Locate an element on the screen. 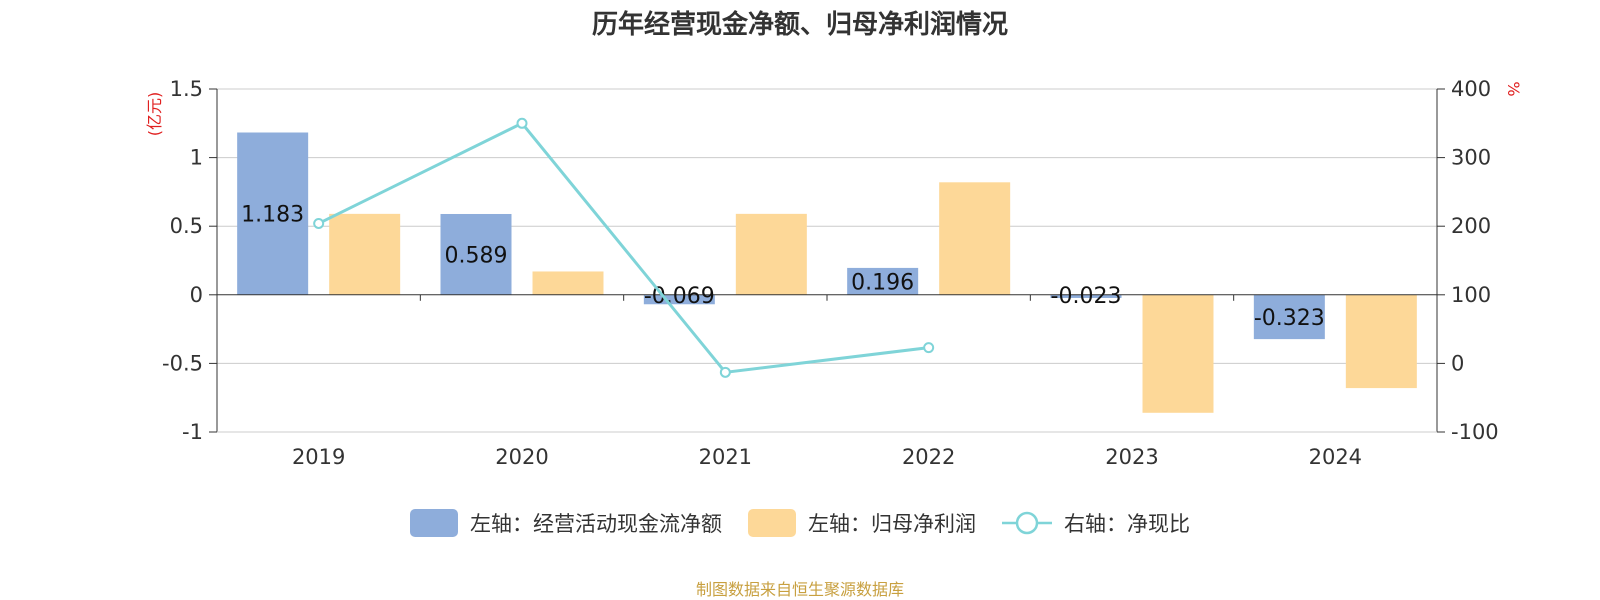  legend-item-ratio: 右轴：净现比 is located at coordinates (1096, 523).